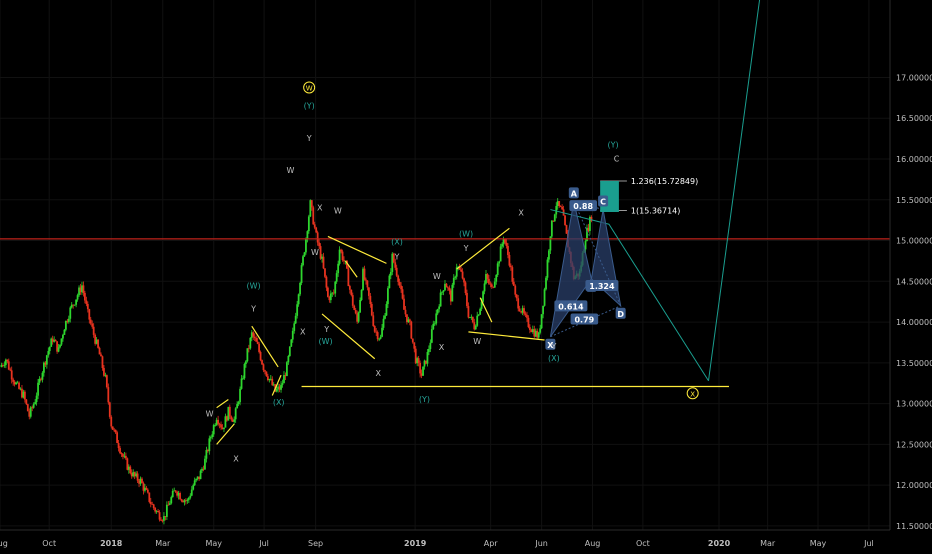 The width and height of the screenshot is (932, 554). I want to click on wave-label: C, so click(617, 158).